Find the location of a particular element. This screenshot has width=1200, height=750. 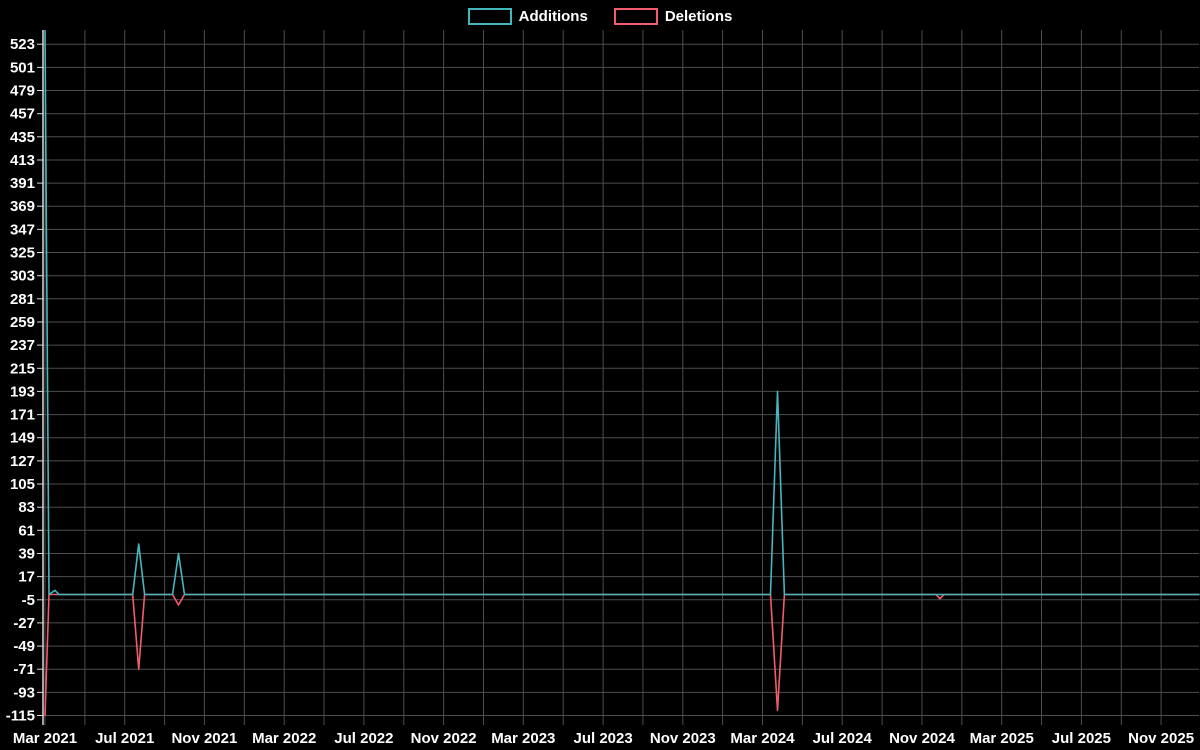

legend-item-deletions: Deletions is located at coordinates (673, 16).